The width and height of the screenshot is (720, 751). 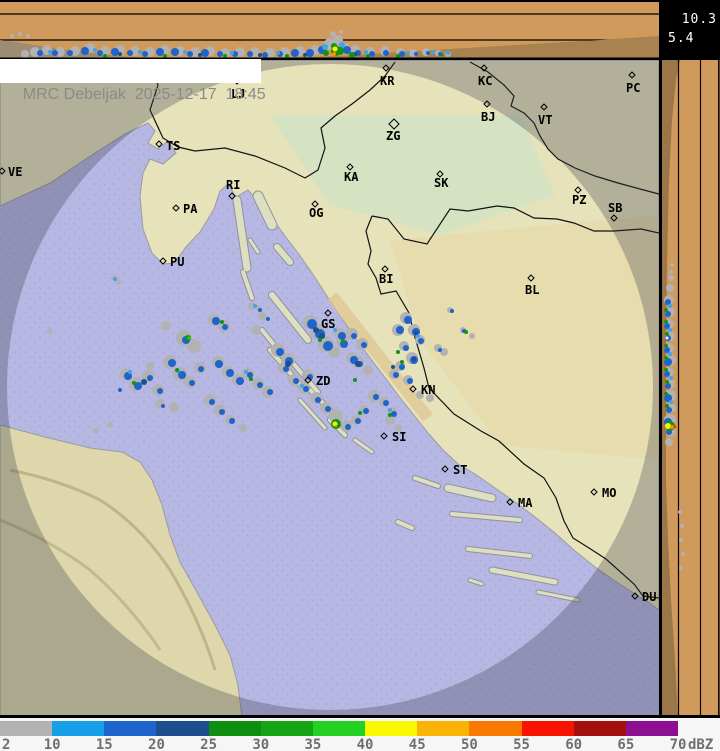 I want to click on city-label: PU, so click(x=177, y=262).